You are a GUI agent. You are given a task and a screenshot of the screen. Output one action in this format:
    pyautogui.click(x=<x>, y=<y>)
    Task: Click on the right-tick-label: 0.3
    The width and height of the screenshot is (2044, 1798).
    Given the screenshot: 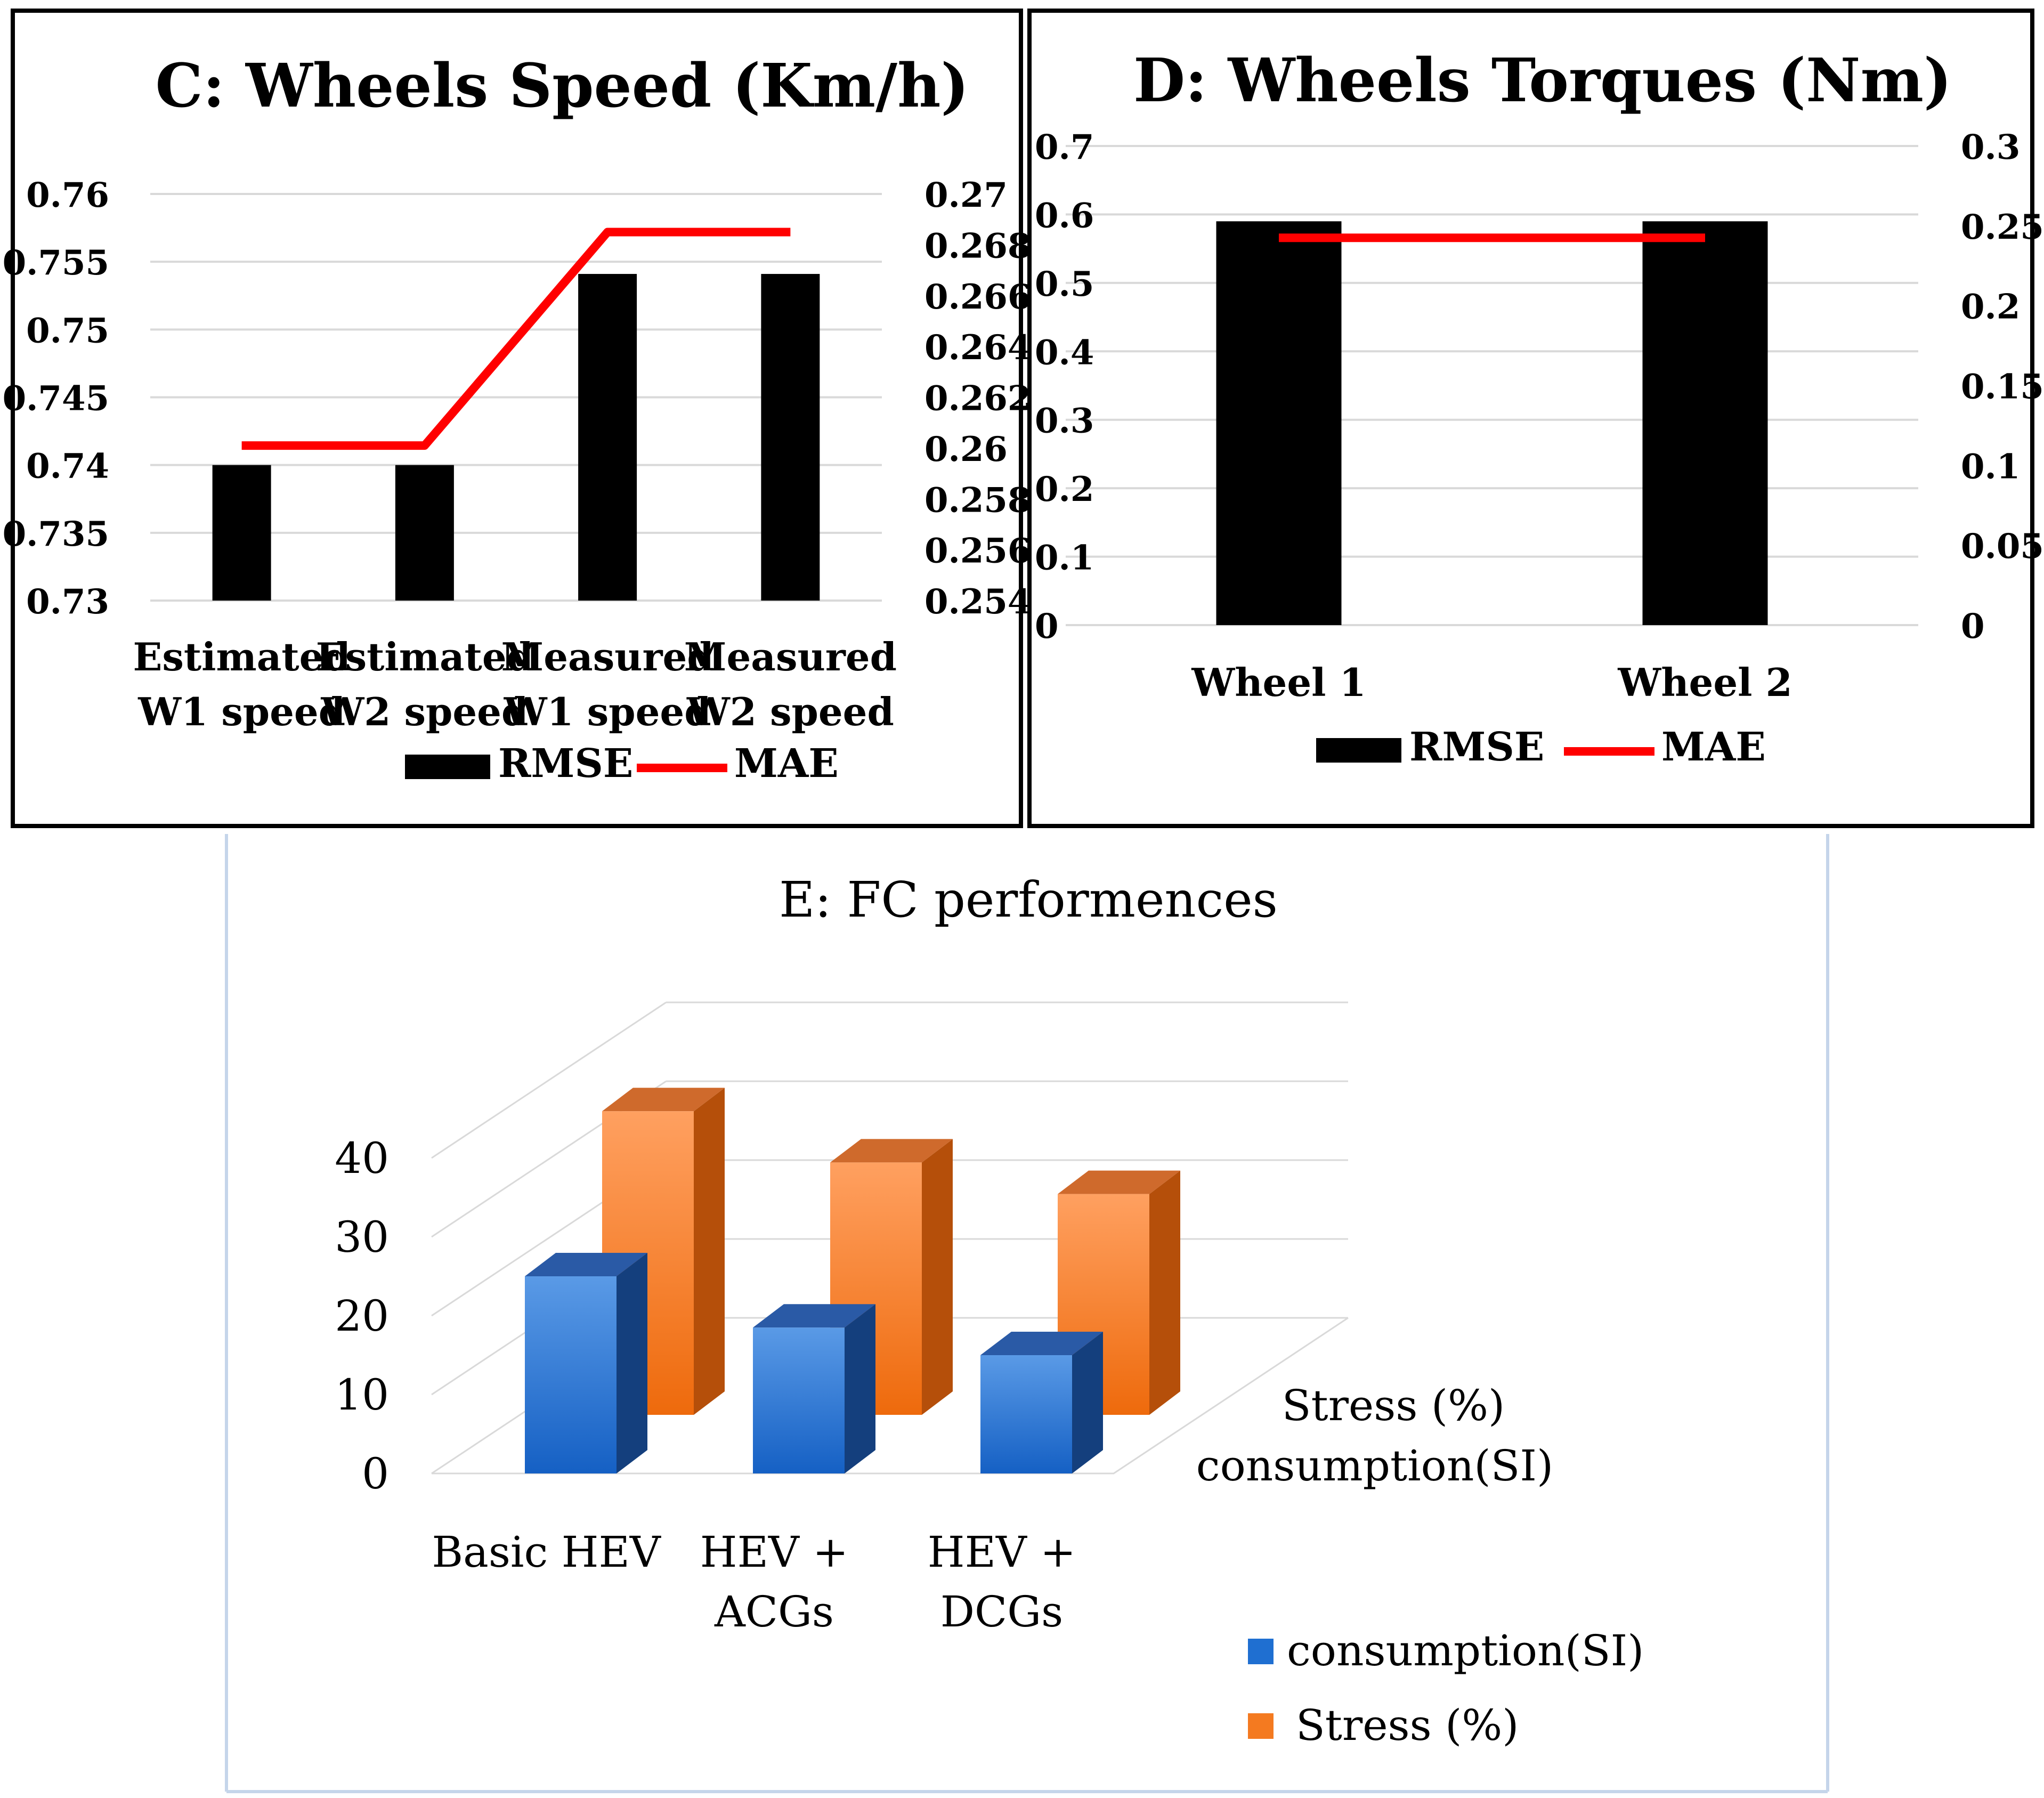 What is the action you would take?
    pyautogui.click(x=1990, y=147)
    